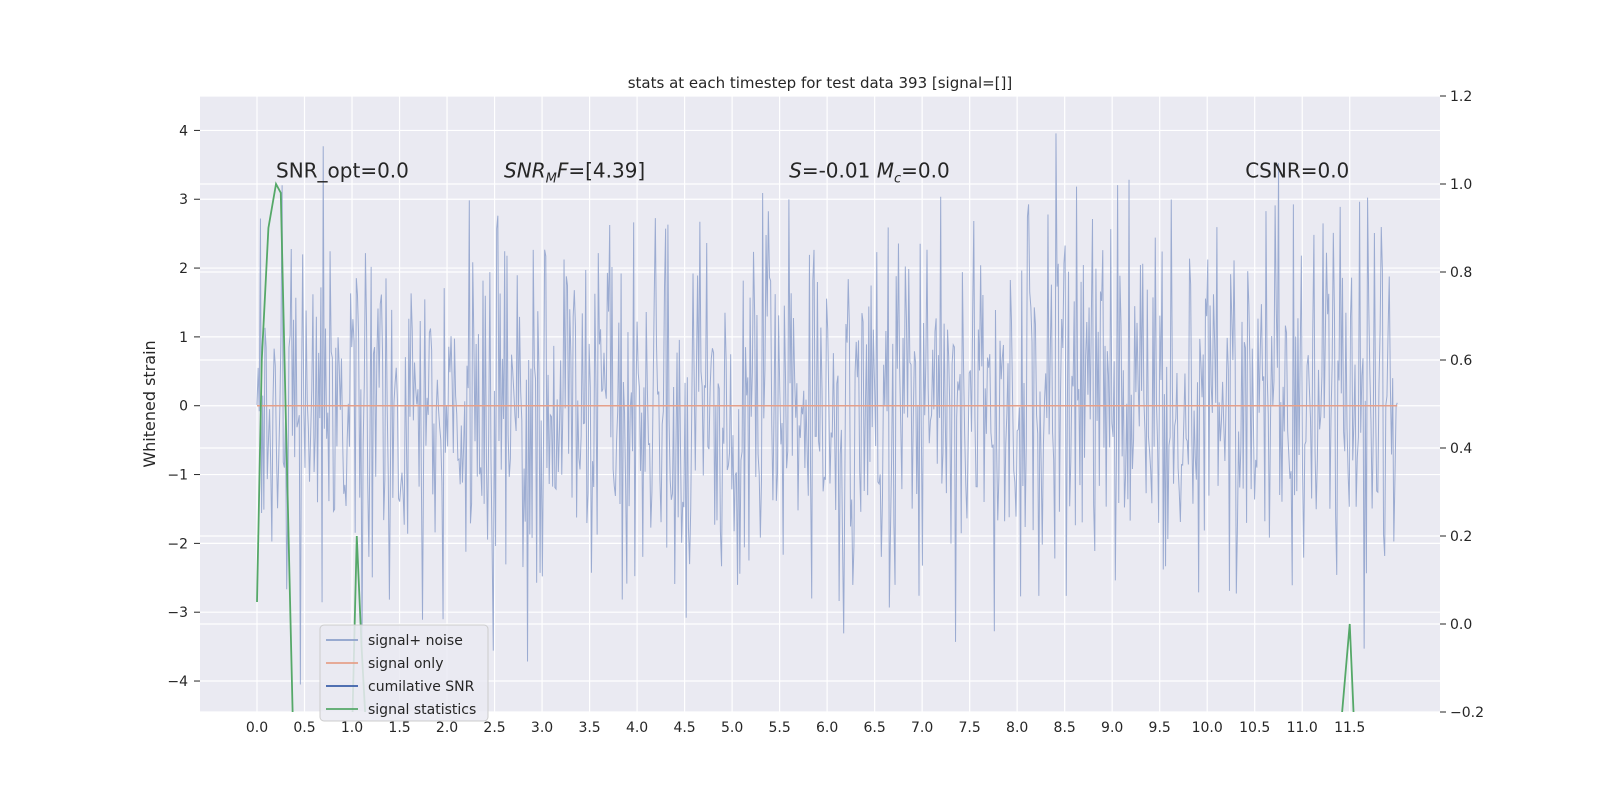 This screenshot has height=800, width=1600. Describe the element at coordinates (574, 172) in the screenshot. I see `annotation-label: SNRMF=[4.39]` at that location.